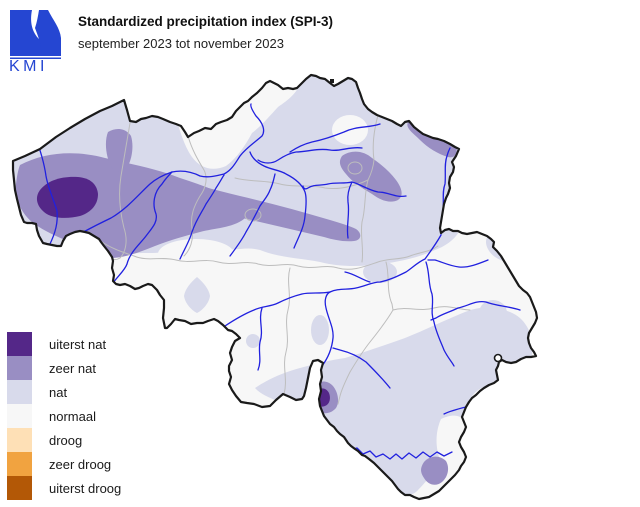 This screenshot has height=507, width=640. What do you see at coordinates (218, 140) in the screenshot?
I see `river-schelde-lower` at bounding box center [218, 140].